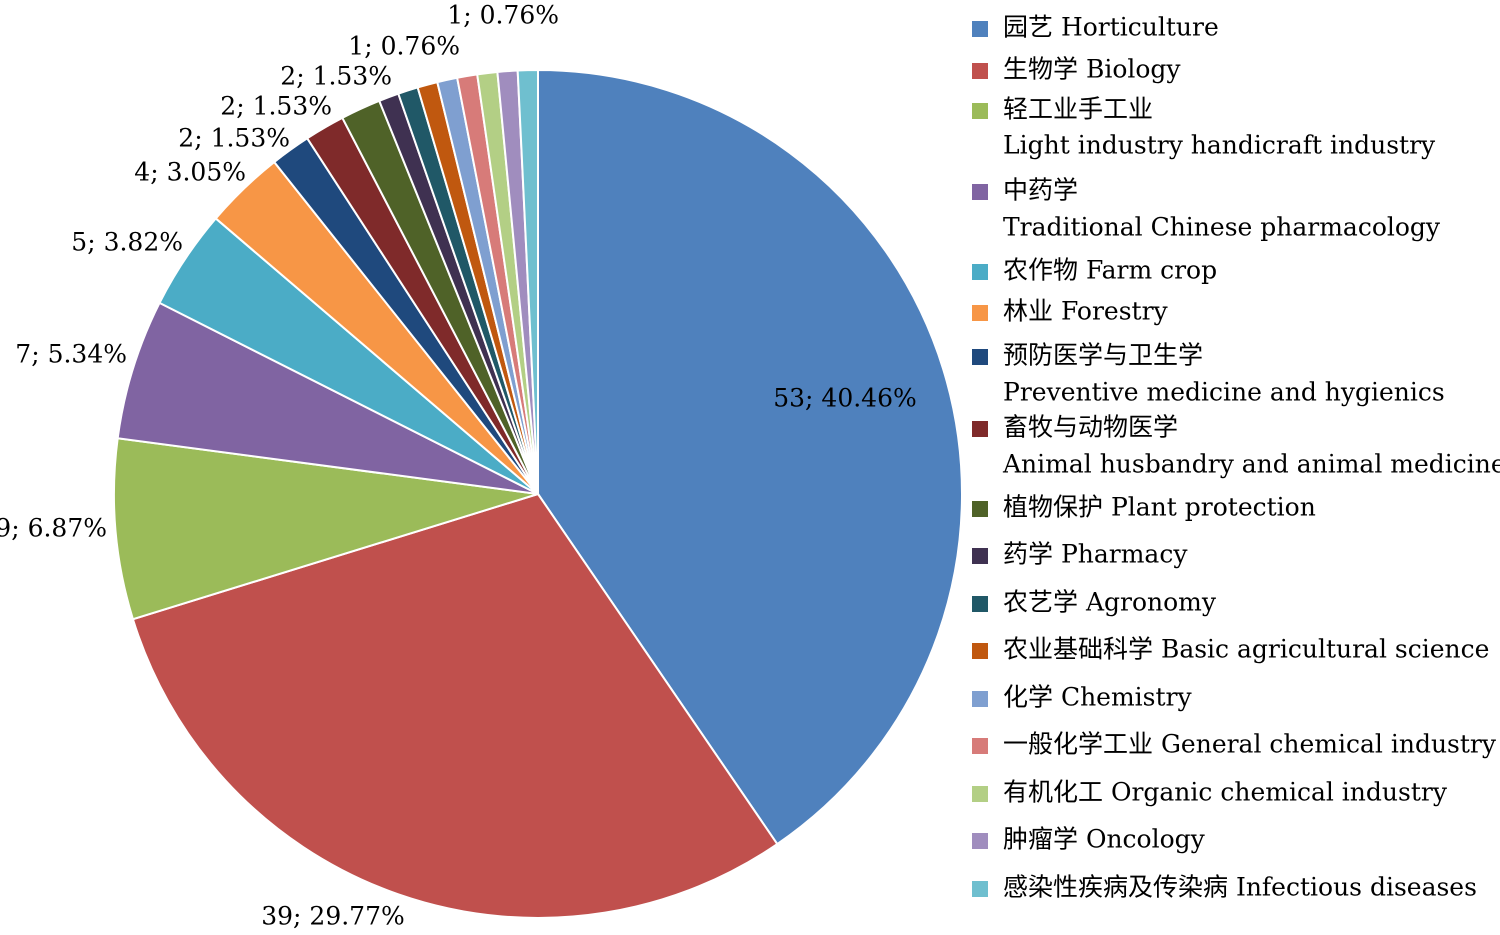 Image resolution: width=1500 pixels, height=935 pixels. Describe the element at coordinates (1219, 145) in the screenshot. I see `legend-label-en: Light industry handicraft industry` at that location.